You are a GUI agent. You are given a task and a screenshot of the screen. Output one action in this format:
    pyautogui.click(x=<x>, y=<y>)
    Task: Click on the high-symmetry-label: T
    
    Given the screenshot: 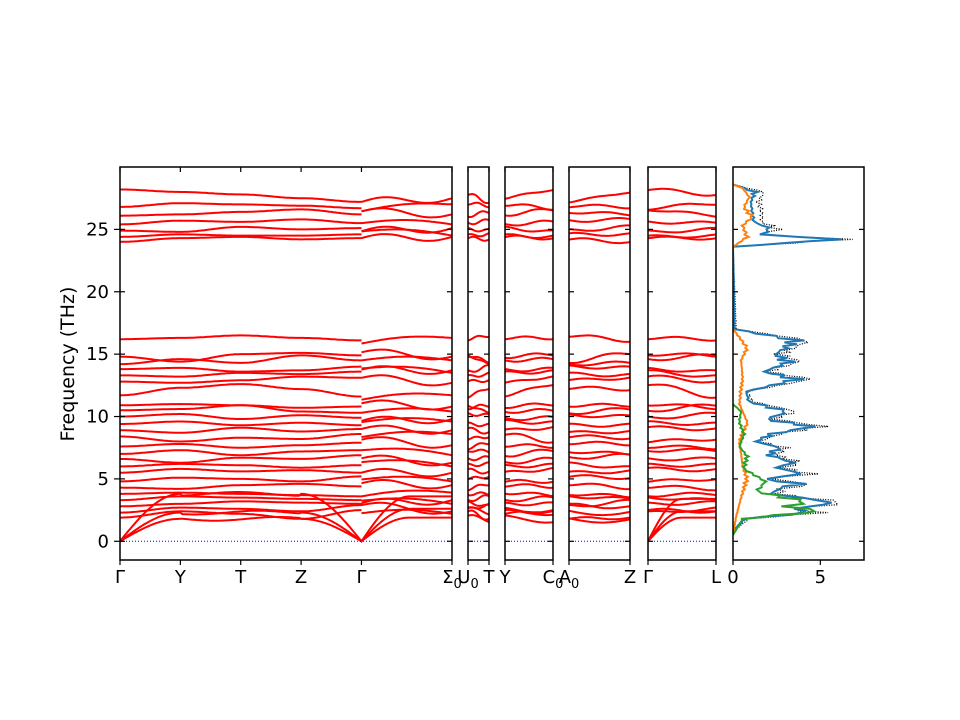 What is the action you would take?
    pyautogui.click(x=489, y=577)
    